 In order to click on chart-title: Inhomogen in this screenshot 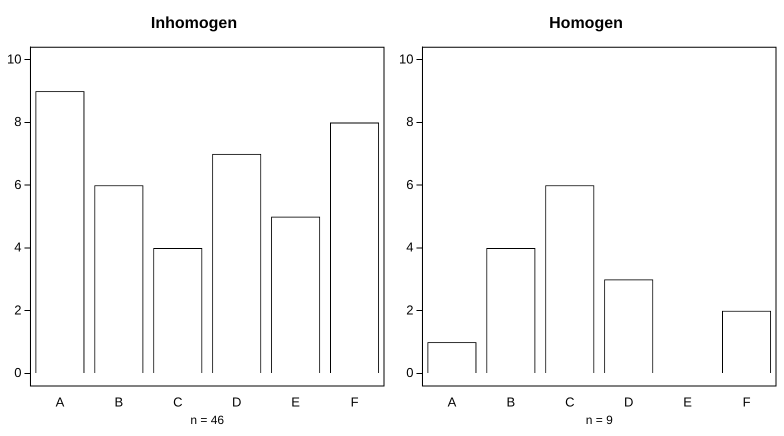, I will do `click(194, 23)`.